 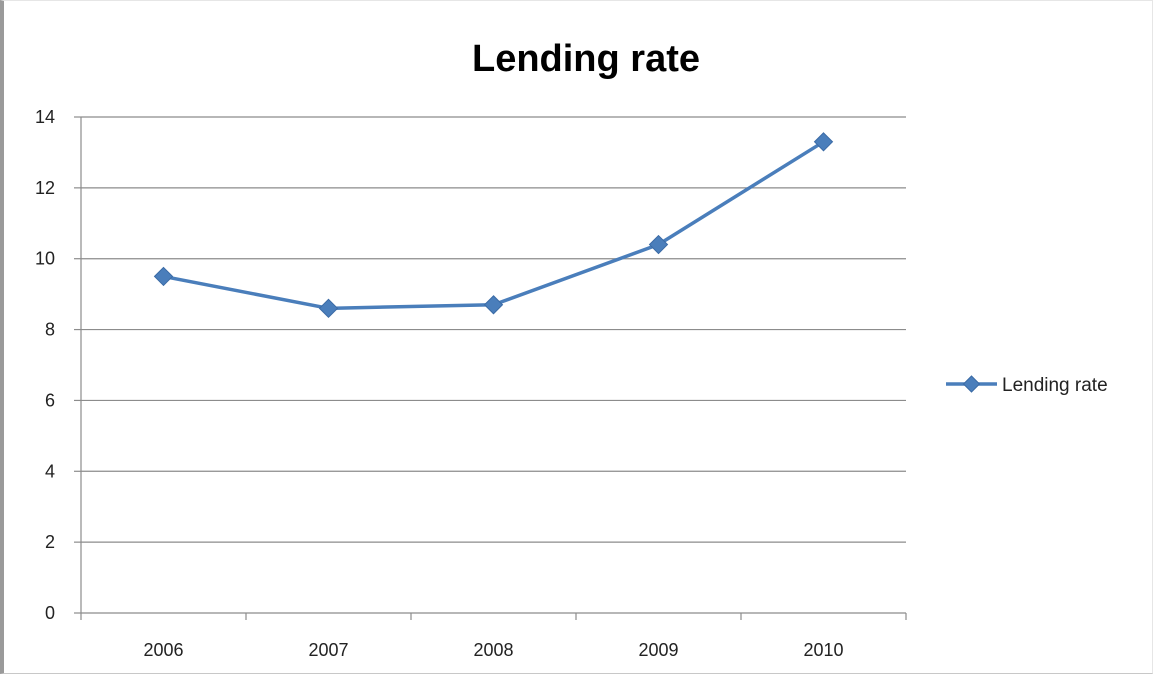 I want to click on y-axis-ticks: 0 2 4 6 8 10 12 14, so click(x=45, y=365).